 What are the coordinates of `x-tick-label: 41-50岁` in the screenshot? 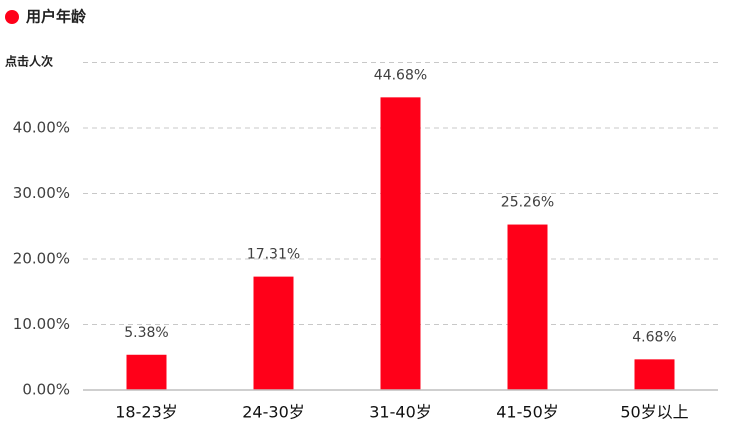 It's located at (527, 412).